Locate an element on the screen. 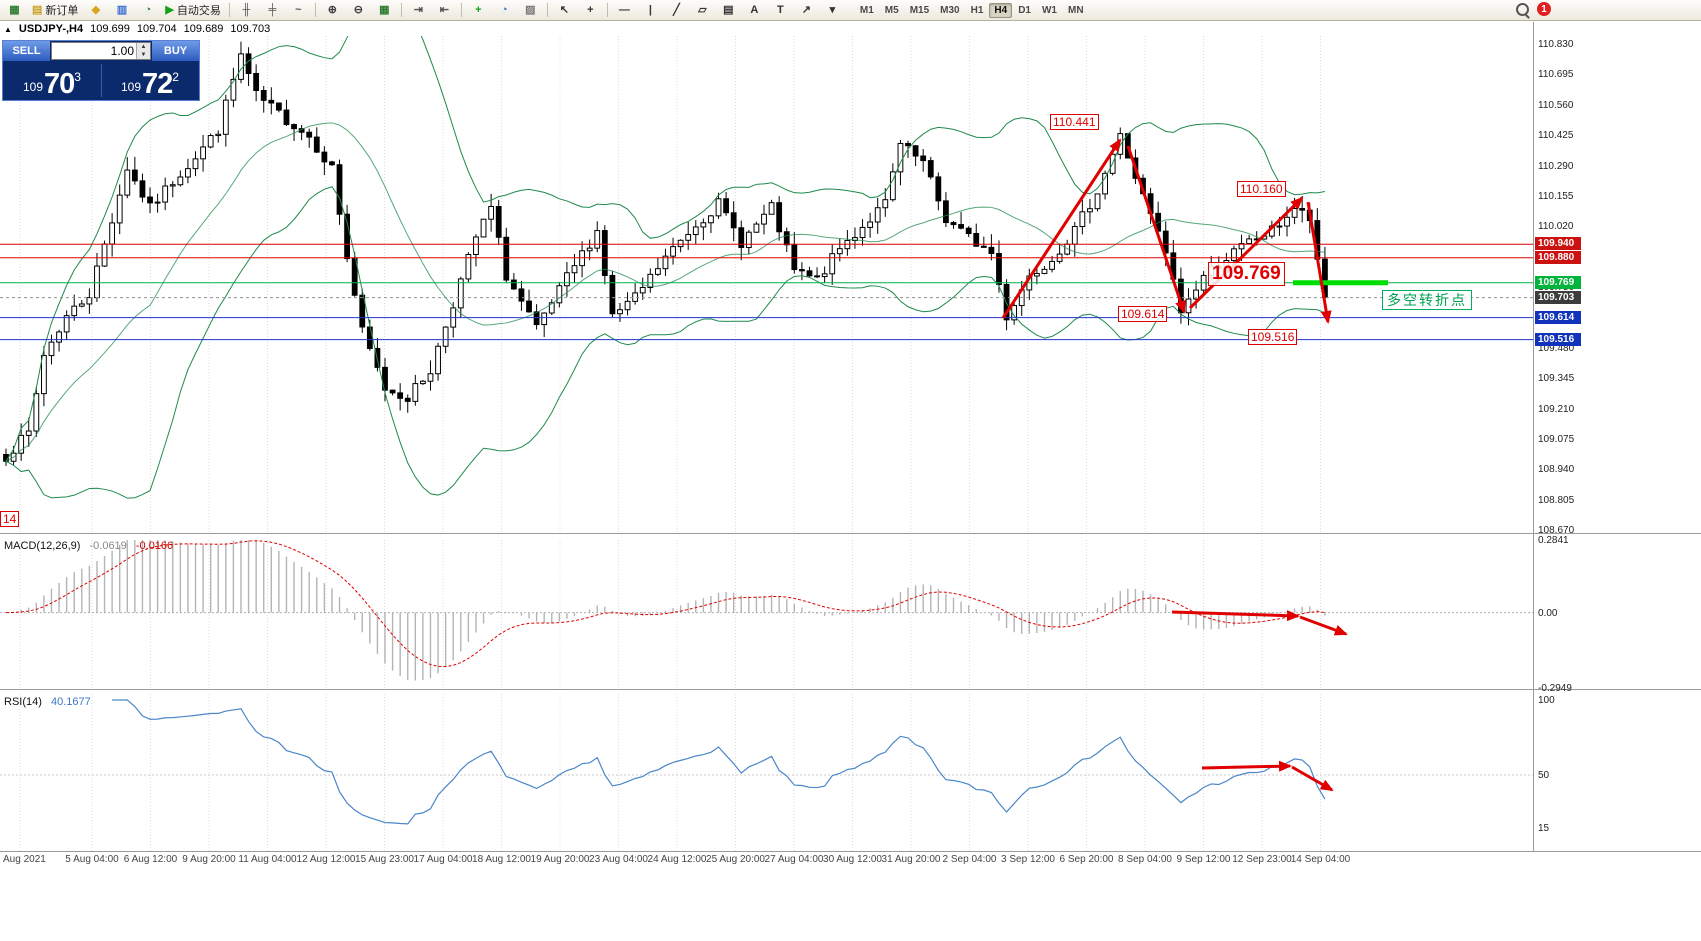  trendline-icon: ╱ is located at coordinates (676, 10).